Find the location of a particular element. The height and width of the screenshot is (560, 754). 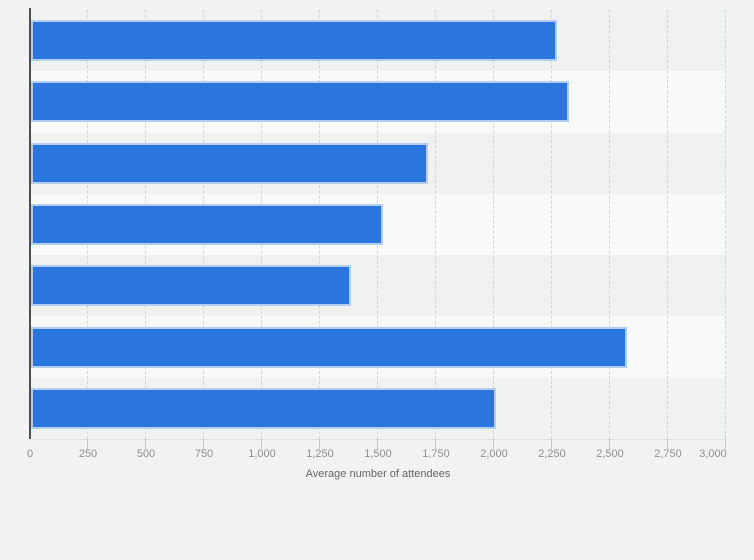

tick-label: 2,500 is located at coordinates (610, 454).